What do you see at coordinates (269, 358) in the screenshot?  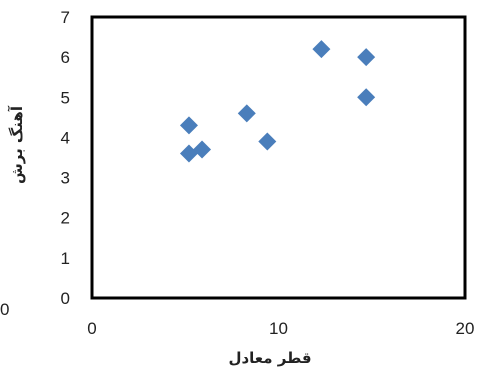 I see `x-axis-title: قطر معادل` at bounding box center [269, 358].